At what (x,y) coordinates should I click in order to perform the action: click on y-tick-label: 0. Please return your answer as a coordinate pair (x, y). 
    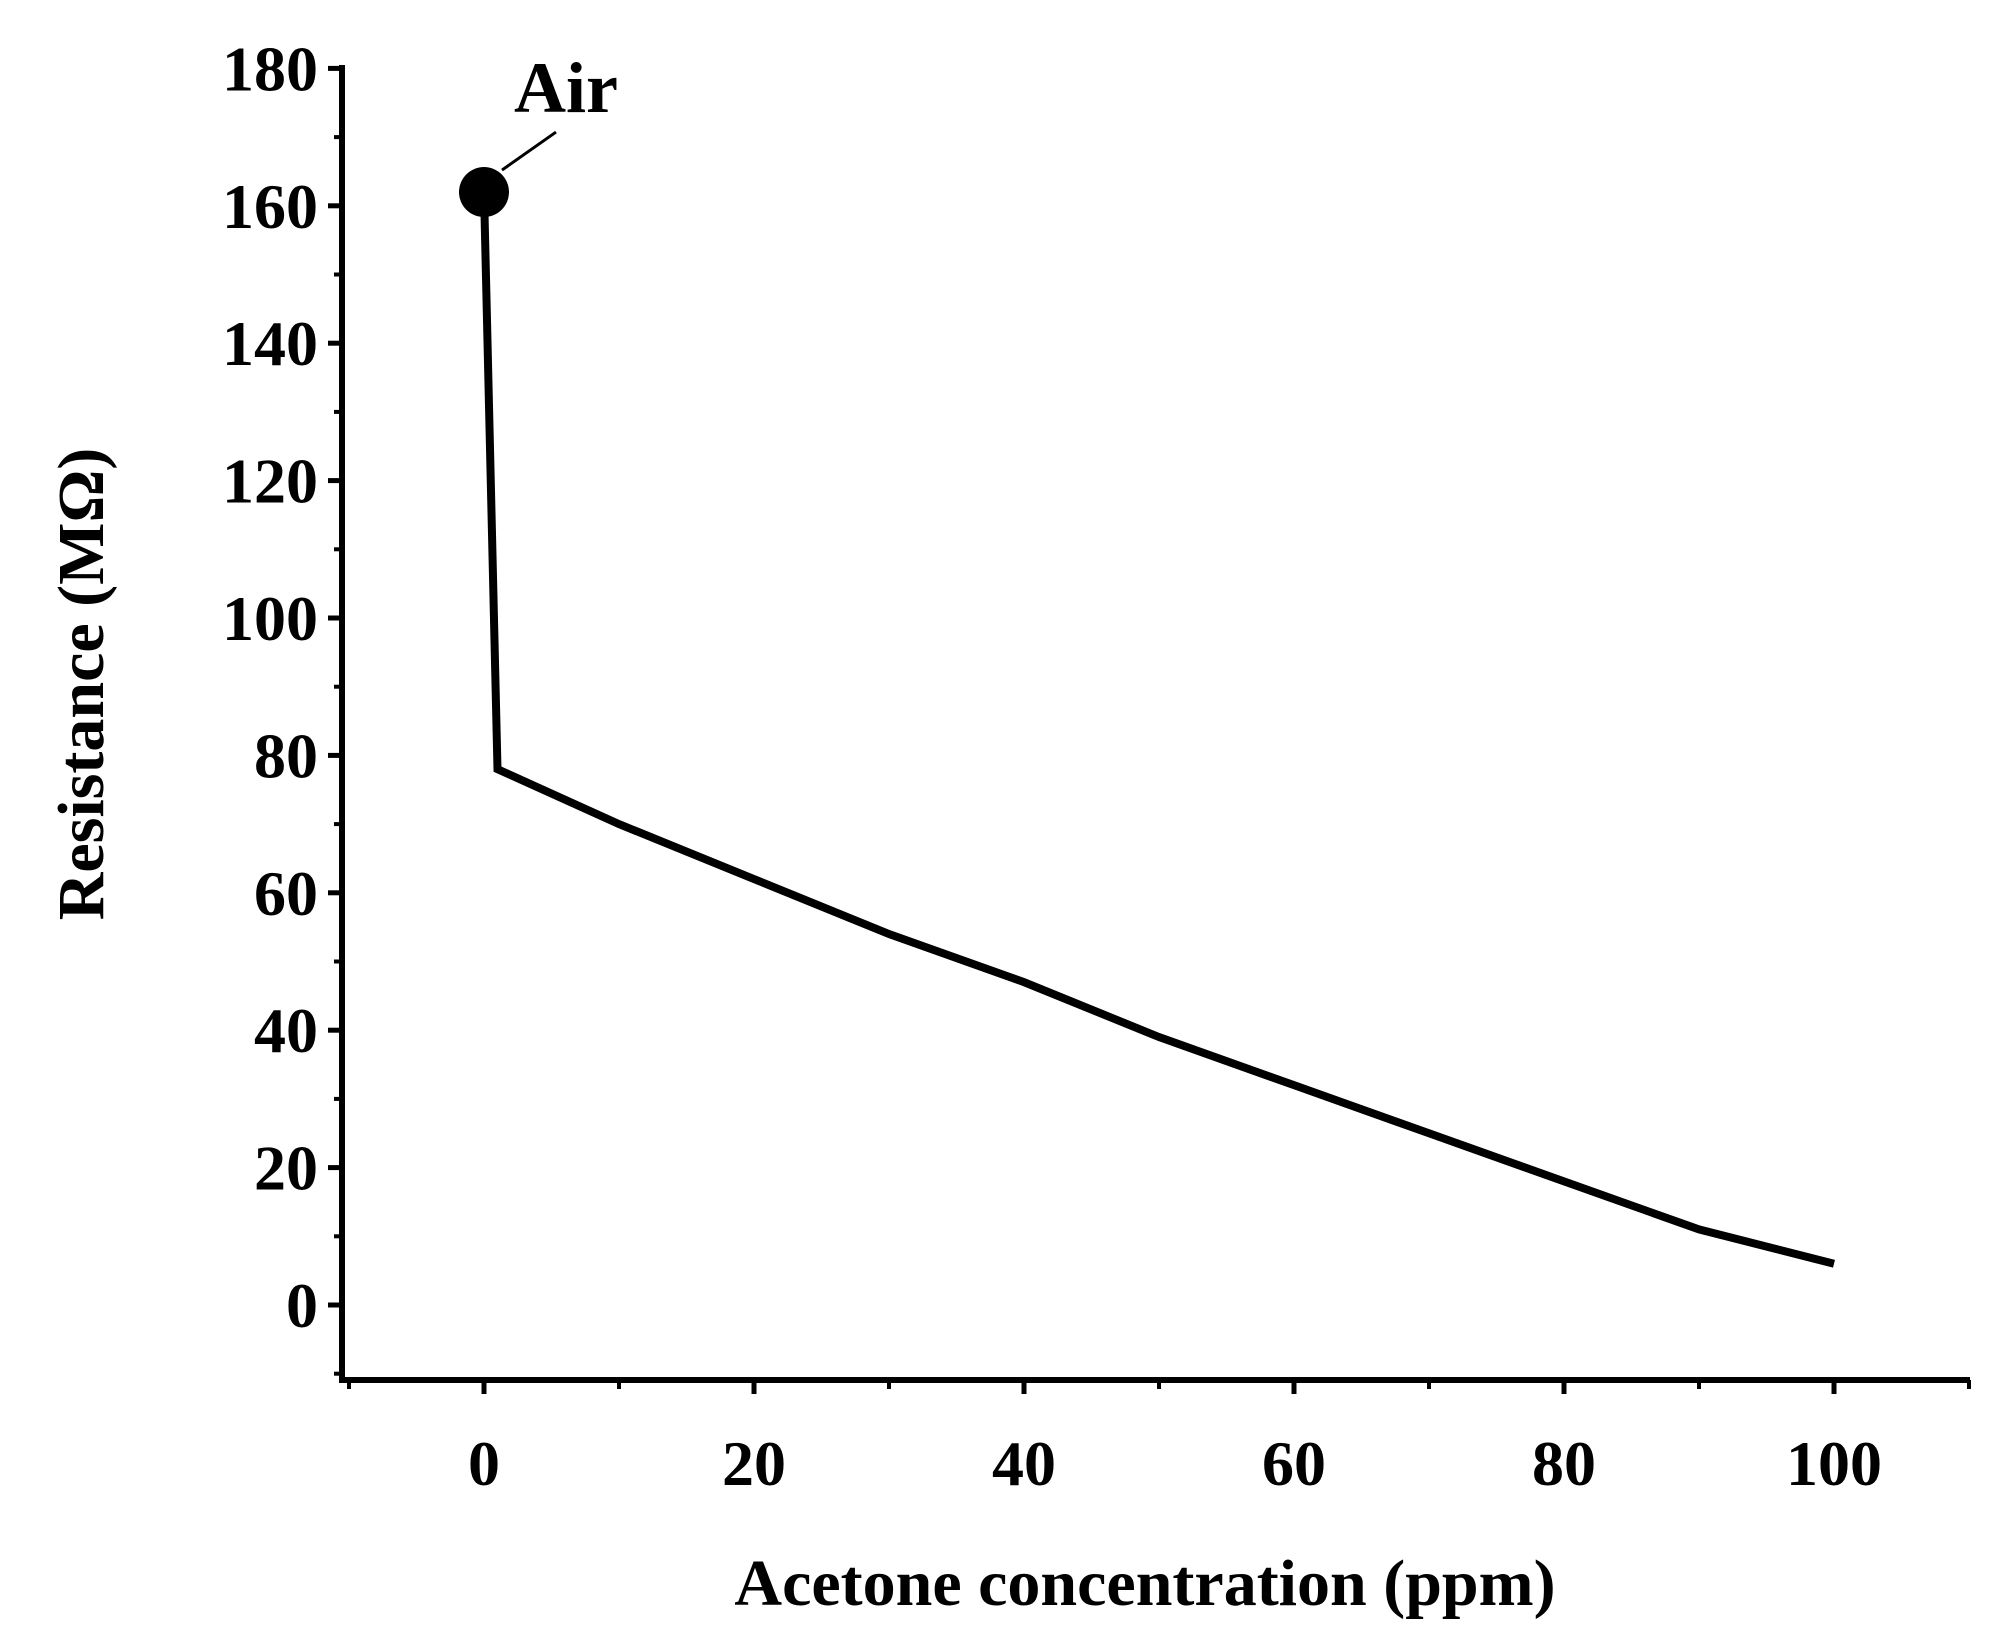
    Looking at the image, I should click on (302, 1305).